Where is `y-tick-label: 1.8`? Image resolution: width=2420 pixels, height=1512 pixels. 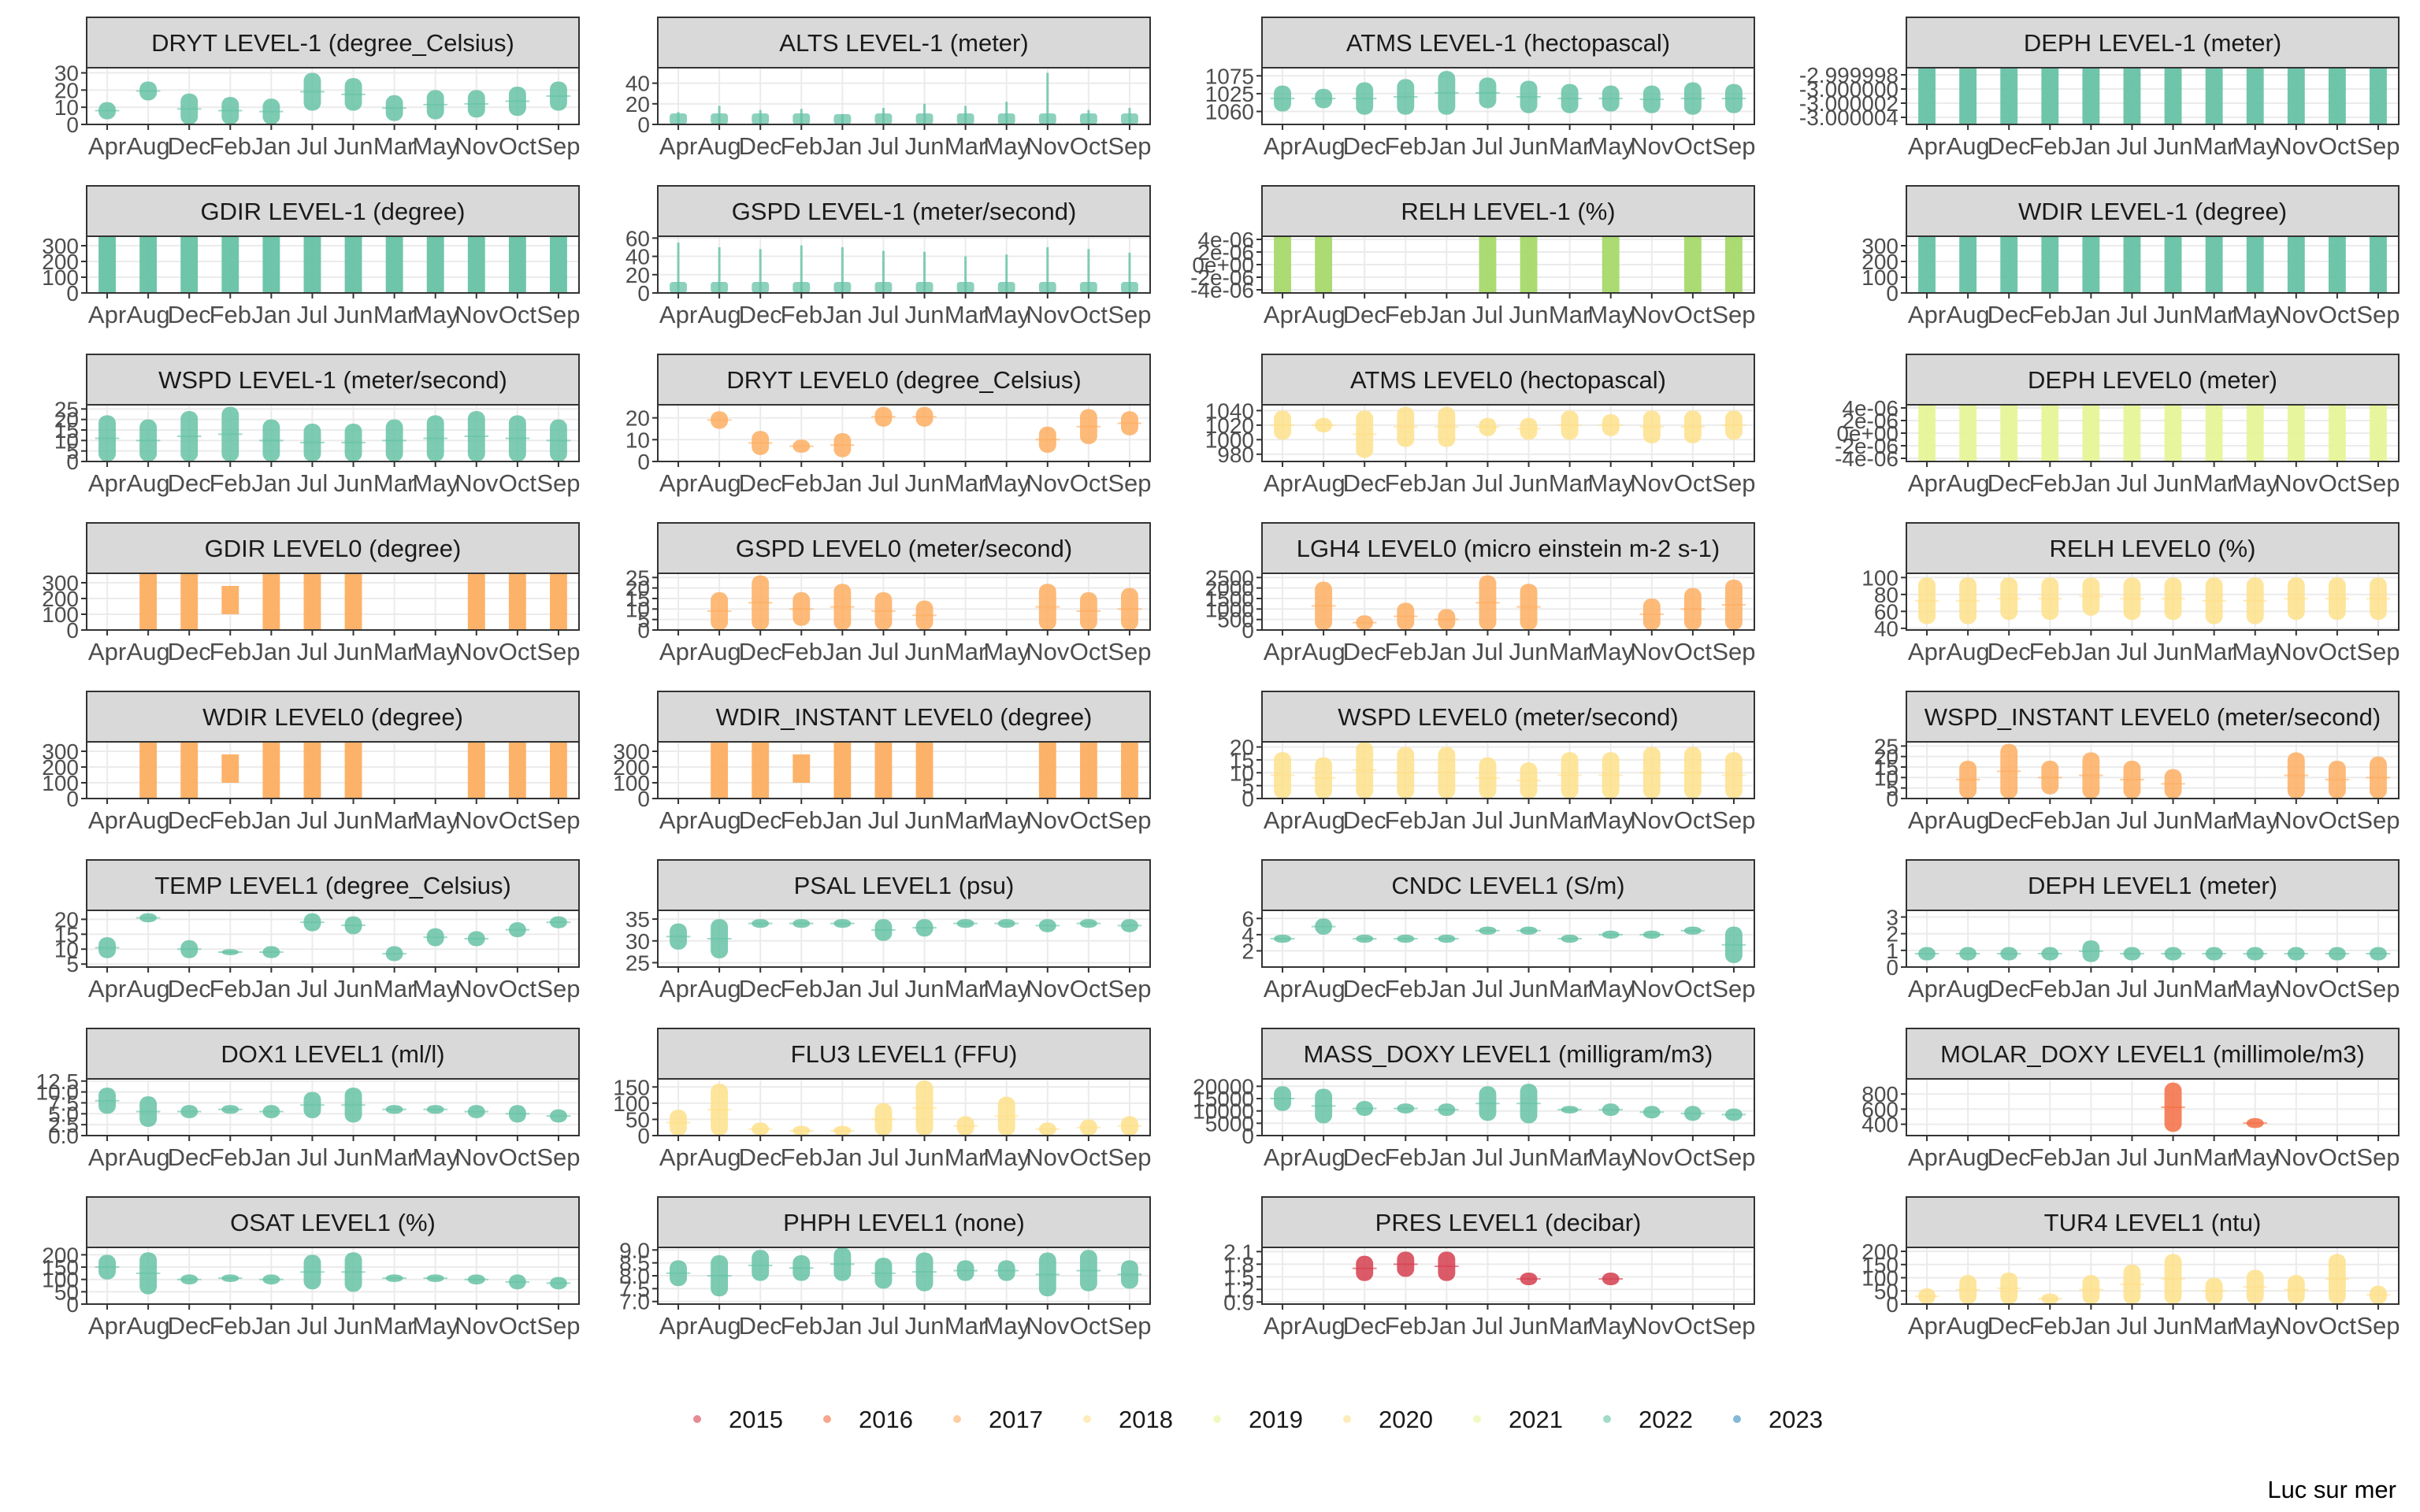 y-tick-label: 1.8 is located at coordinates (1238, 1264).